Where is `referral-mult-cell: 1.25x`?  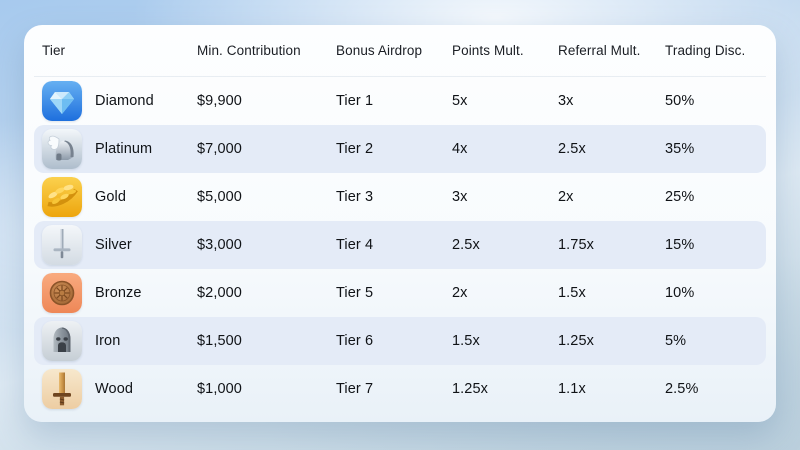
referral-mult-cell: 1.25x is located at coordinates (576, 341).